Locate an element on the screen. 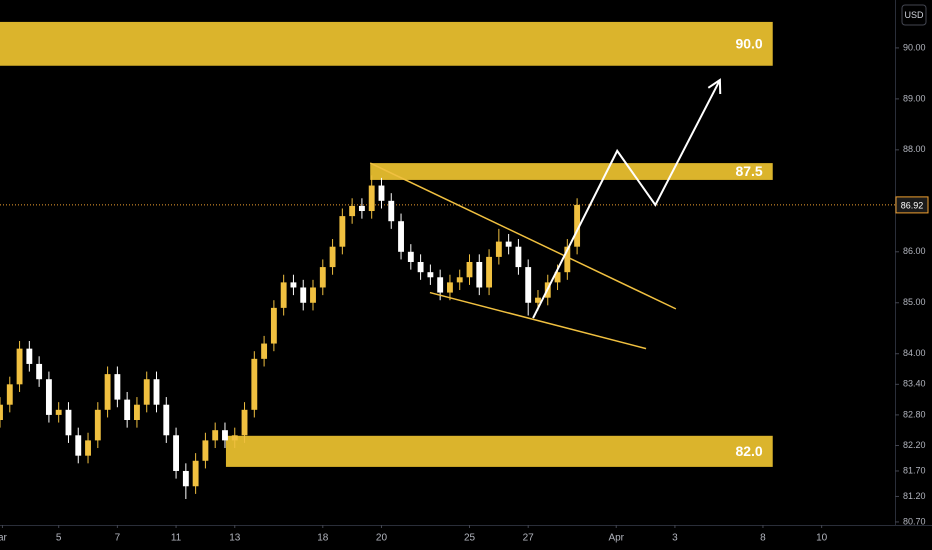  y-tick-label: 86.00 is located at coordinates (914, 251).